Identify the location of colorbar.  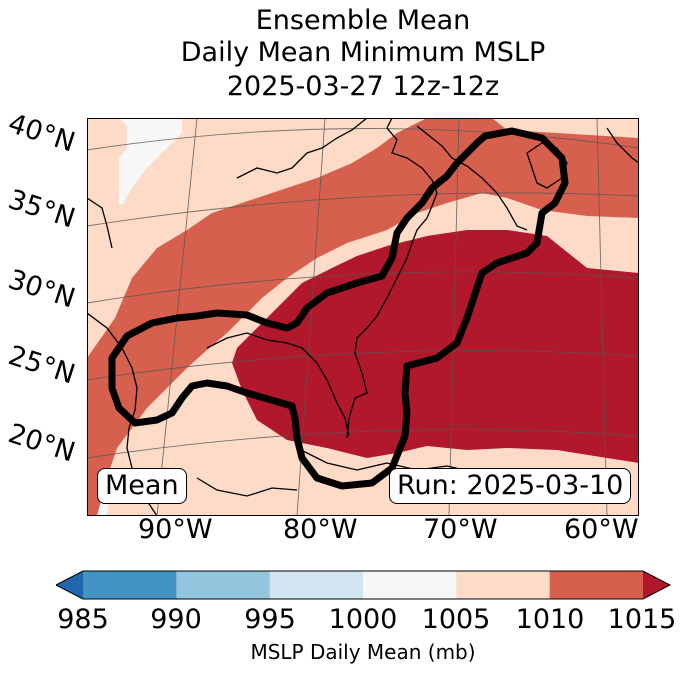
(364, 585).